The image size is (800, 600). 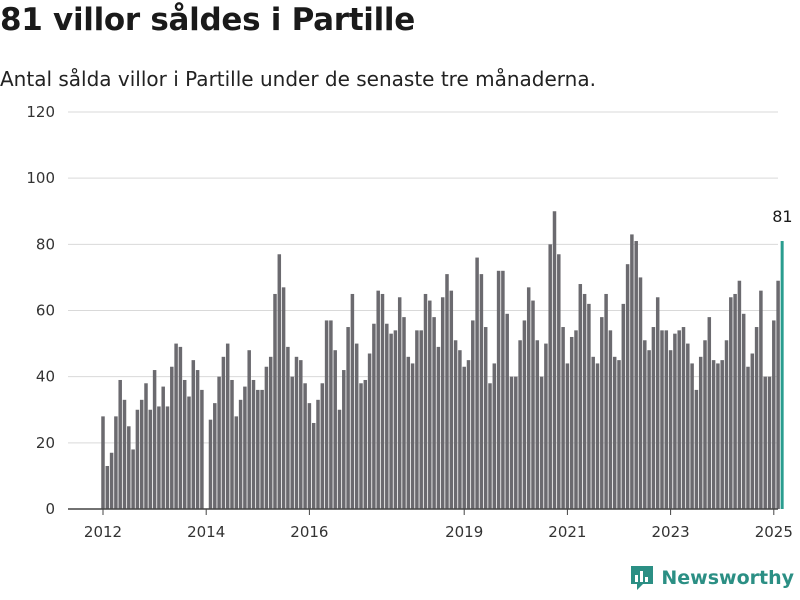 What do you see at coordinates (40, 178) in the screenshot?
I see `y-tick-label: 100` at bounding box center [40, 178].